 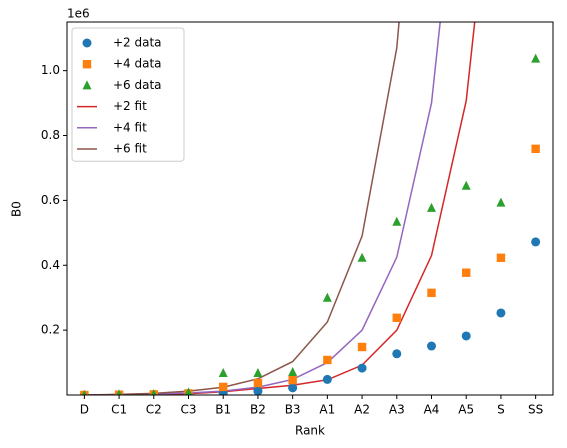 What do you see at coordinates (154, 410) in the screenshot?
I see `x-tick-label: C2` at bounding box center [154, 410].